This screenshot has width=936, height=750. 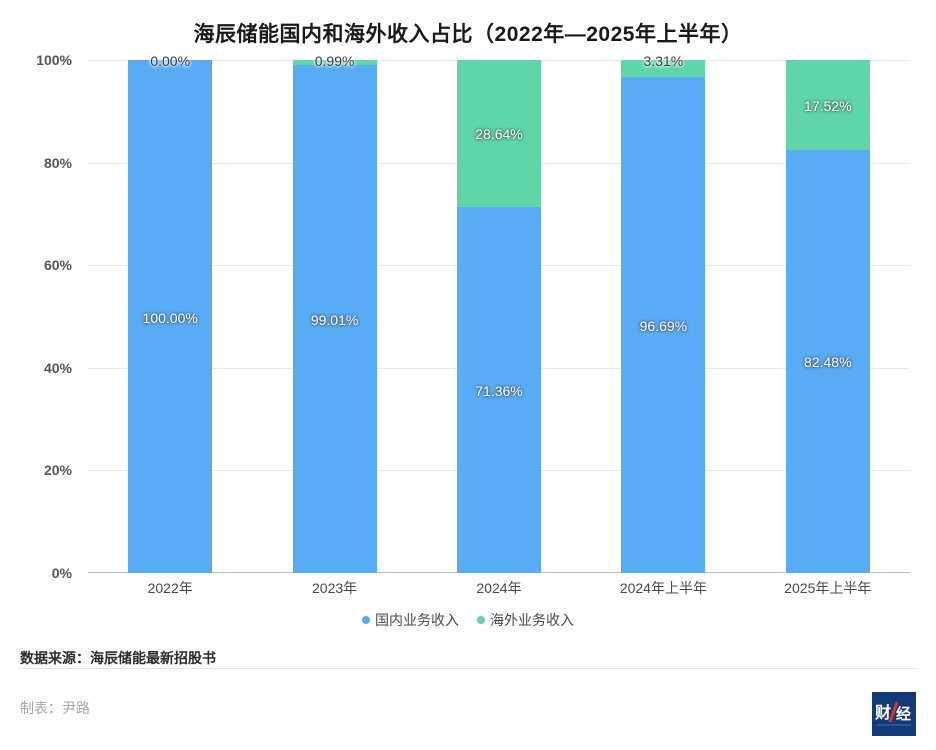 What do you see at coordinates (57, 367) in the screenshot?
I see `y-axis-tick-label: 40%` at bounding box center [57, 367].